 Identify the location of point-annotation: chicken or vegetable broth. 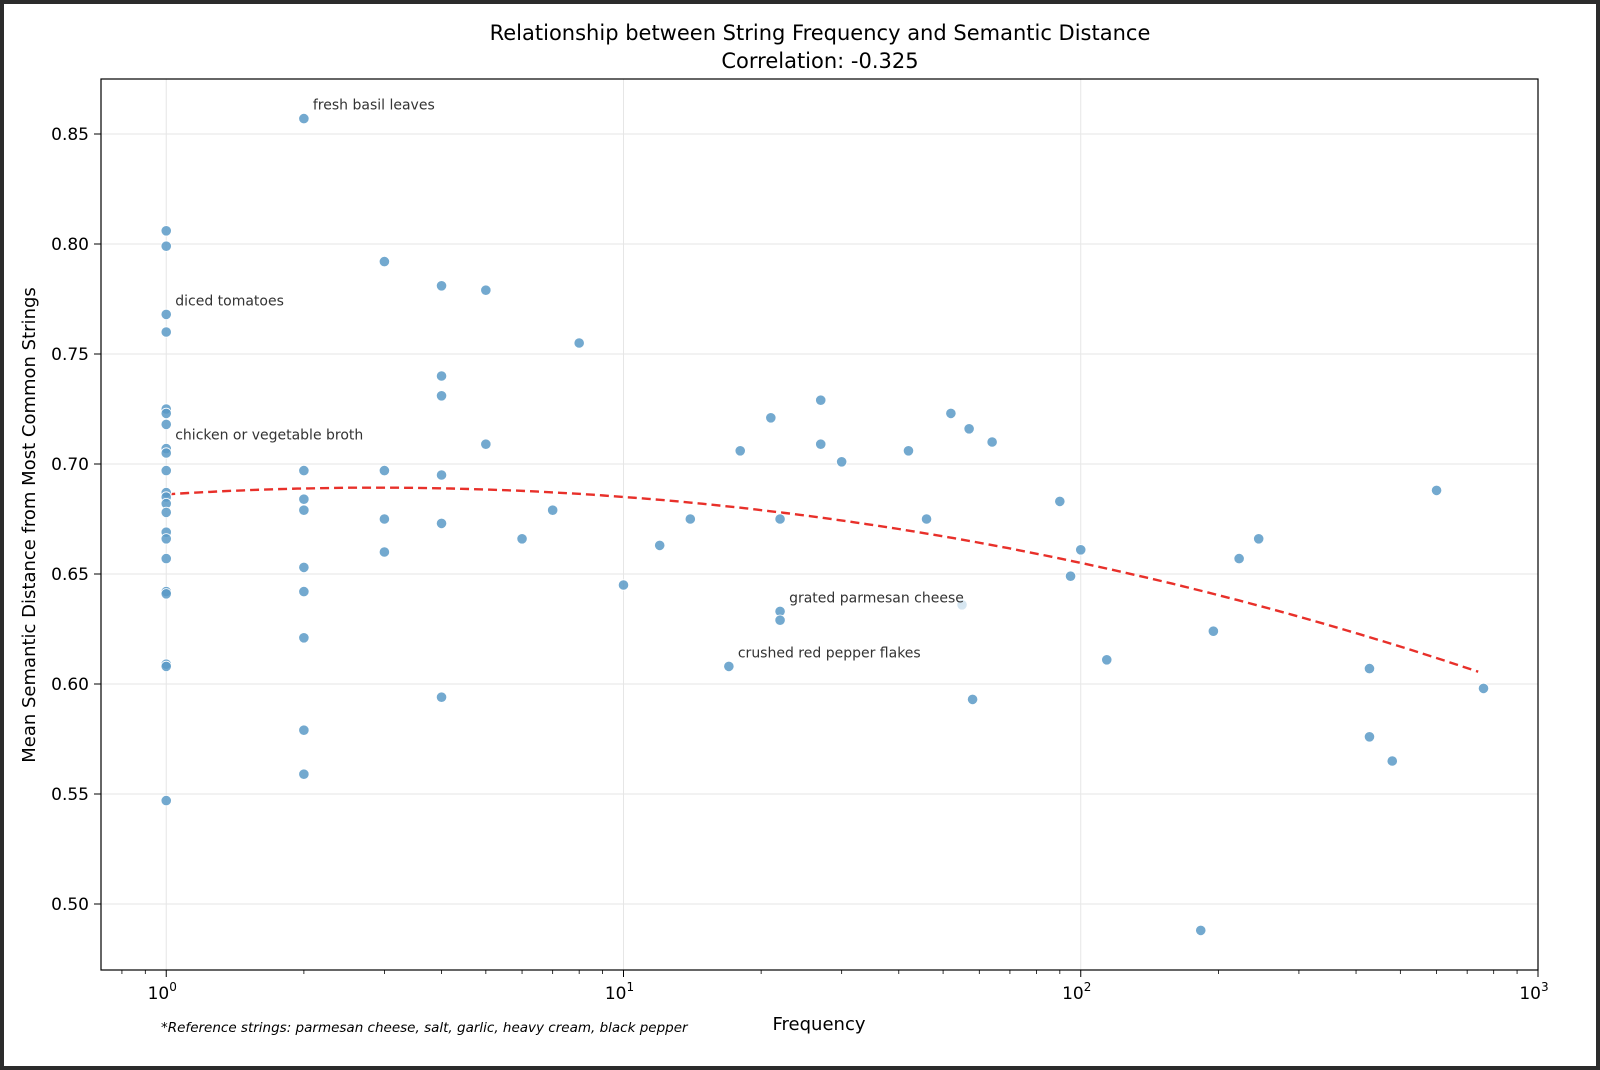
(269, 436).